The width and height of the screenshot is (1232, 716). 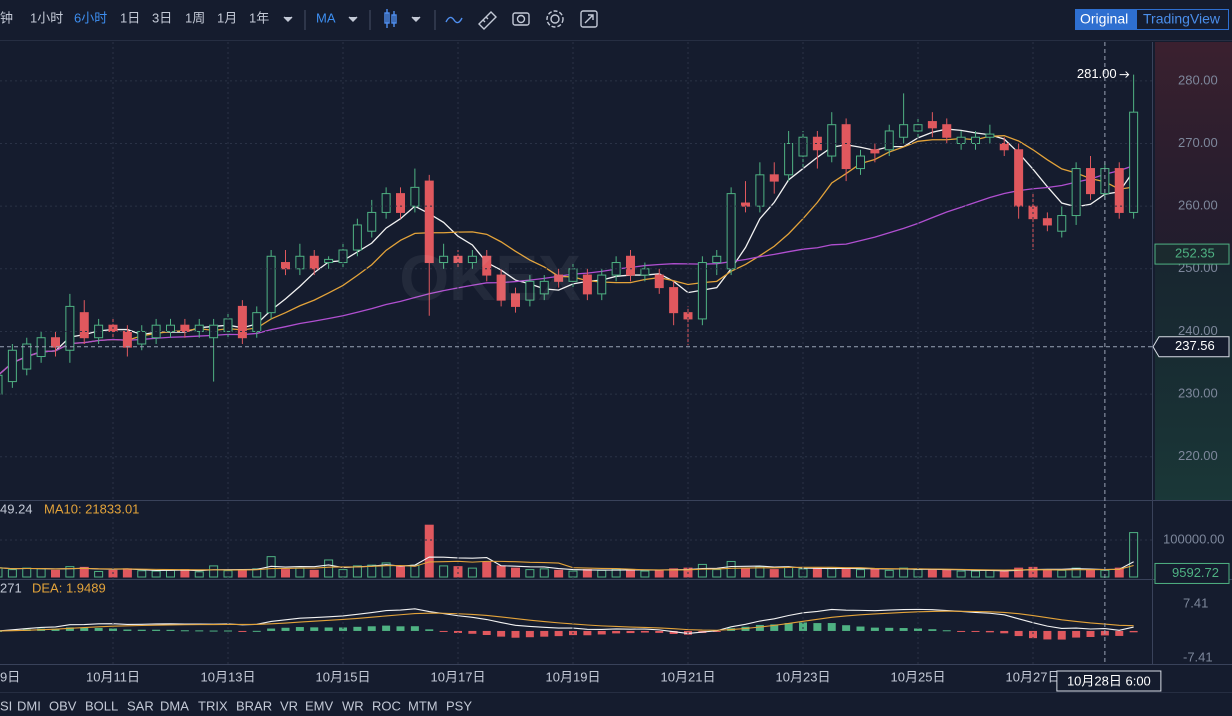 I want to click on toolbar-icons, so click(x=440, y=19).